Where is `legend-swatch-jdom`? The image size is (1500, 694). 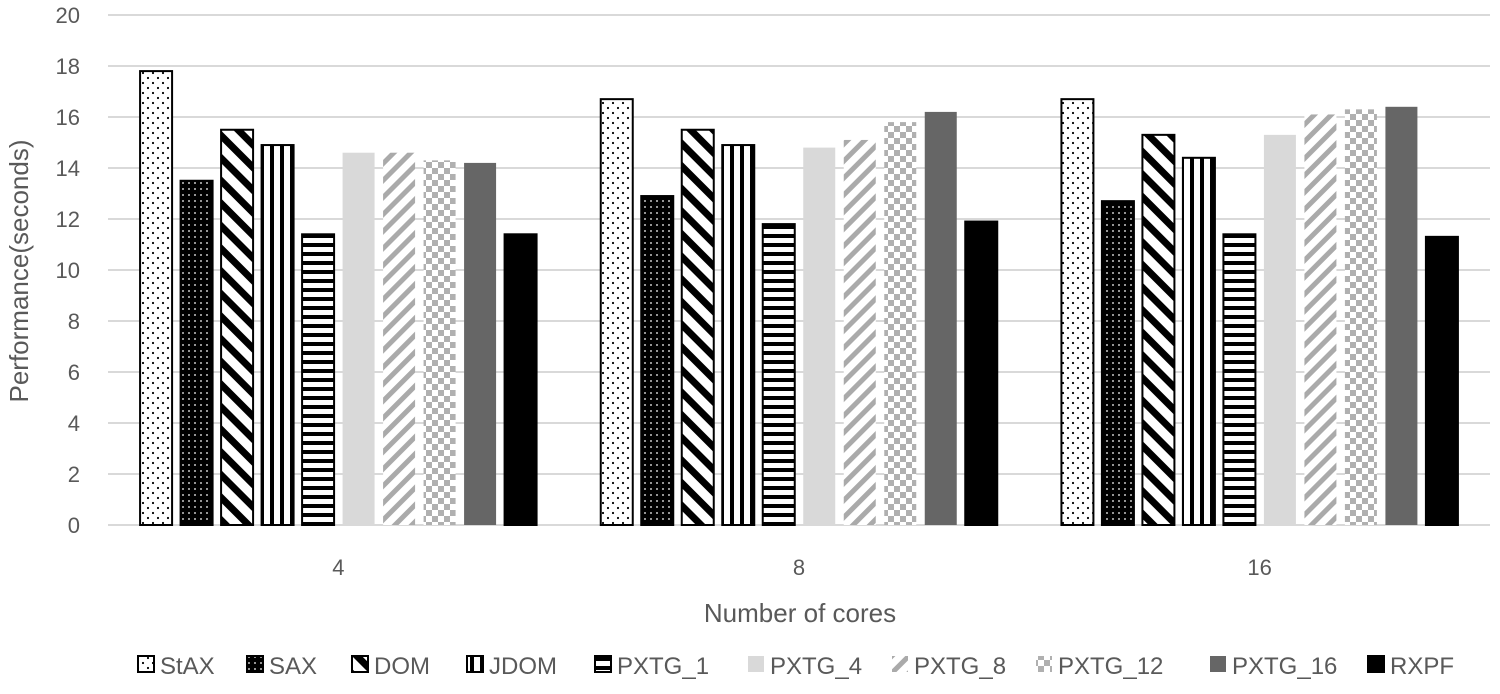 legend-swatch-jdom is located at coordinates (475, 664).